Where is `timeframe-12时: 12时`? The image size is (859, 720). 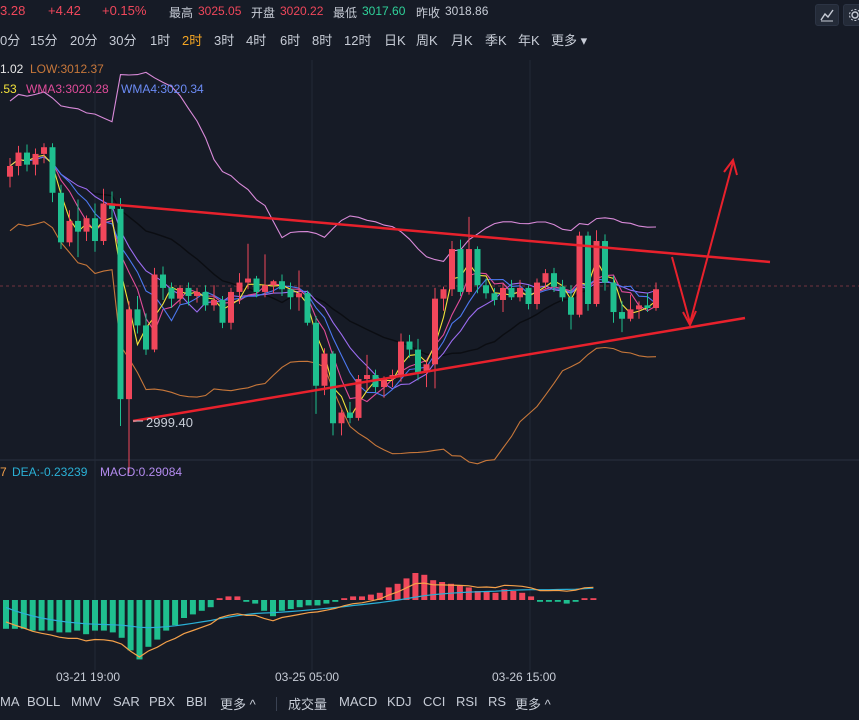 timeframe-12时: 12时 is located at coordinates (358, 40).